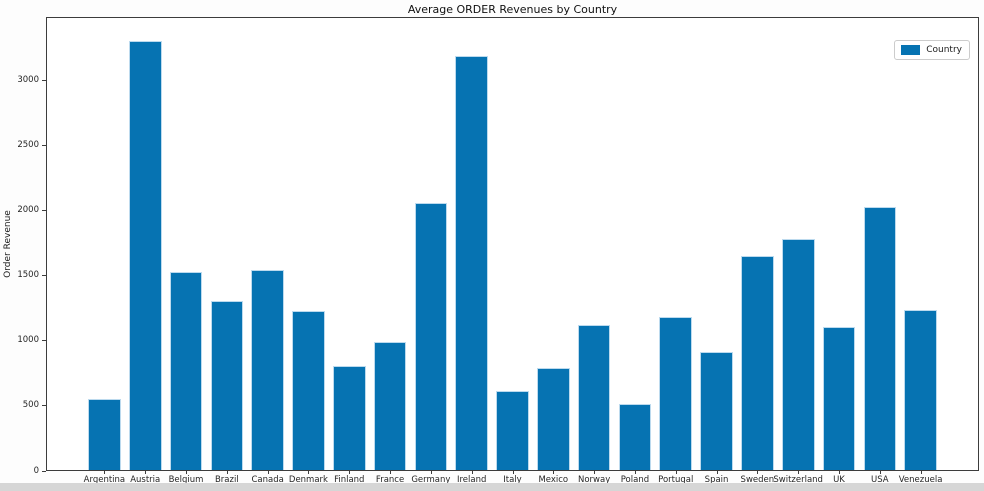 This screenshot has height=491, width=984. What do you see at coordinates (186, 370) in the screenshot?
I see `bar-belgium` at bounding box center [186, 370].